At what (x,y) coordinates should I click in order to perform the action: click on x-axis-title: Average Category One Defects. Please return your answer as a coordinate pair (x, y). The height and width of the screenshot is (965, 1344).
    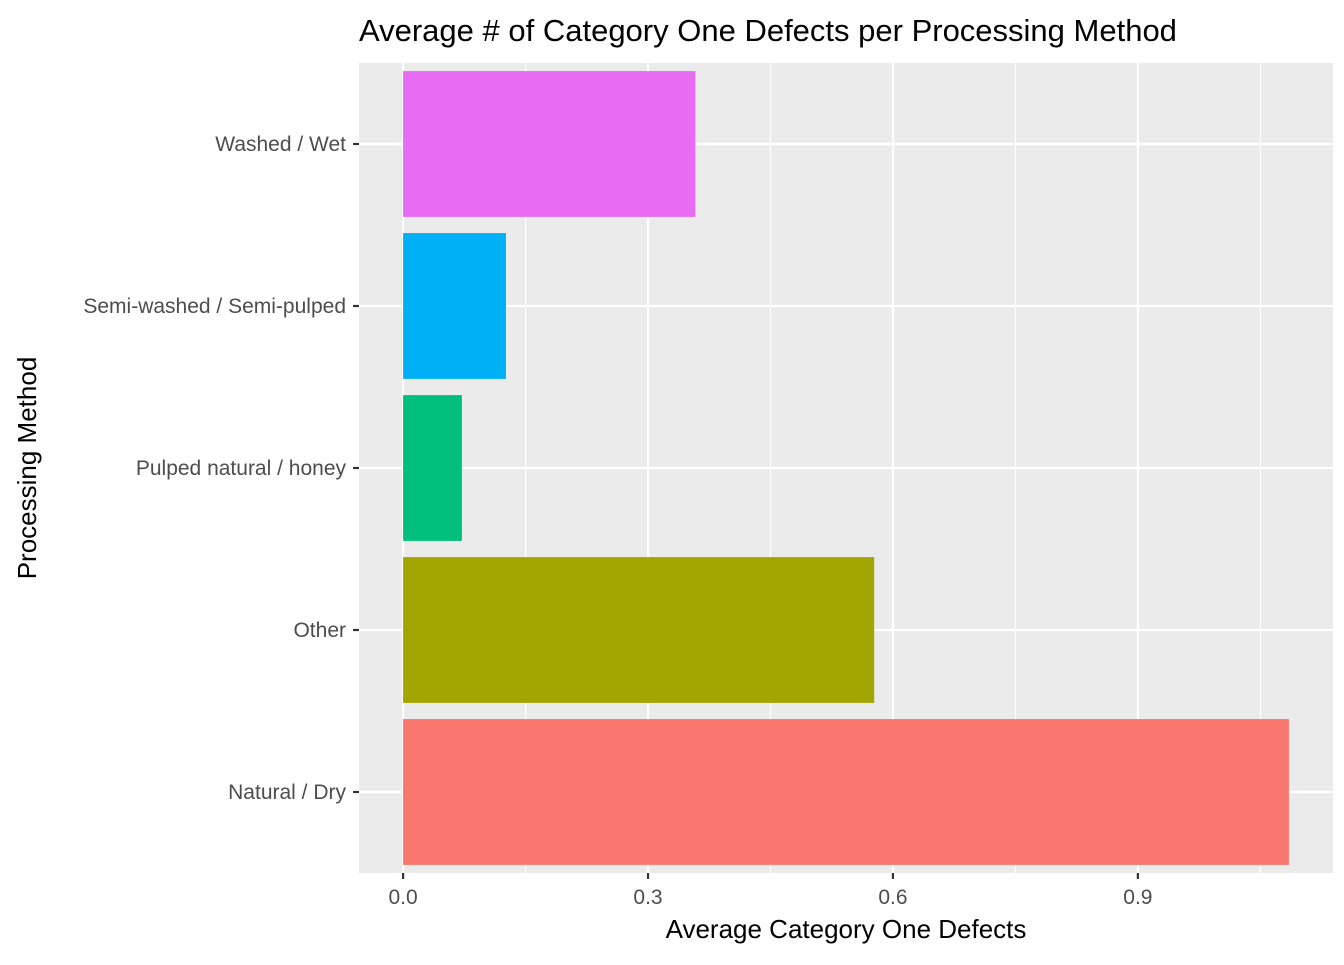
    Looking at the image, I should click on (846, 929).